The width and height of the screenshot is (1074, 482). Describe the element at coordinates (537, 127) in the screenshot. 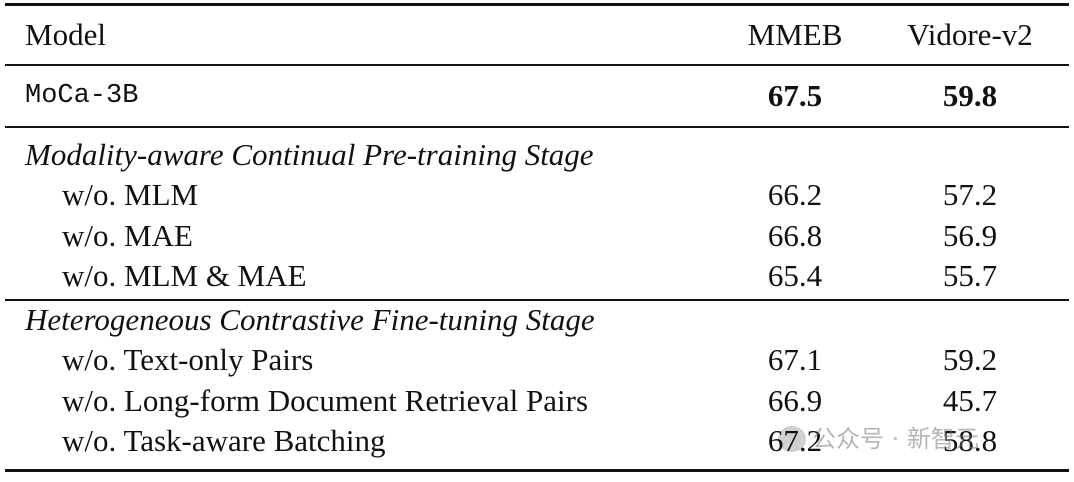

I see `main-rule` at that location.